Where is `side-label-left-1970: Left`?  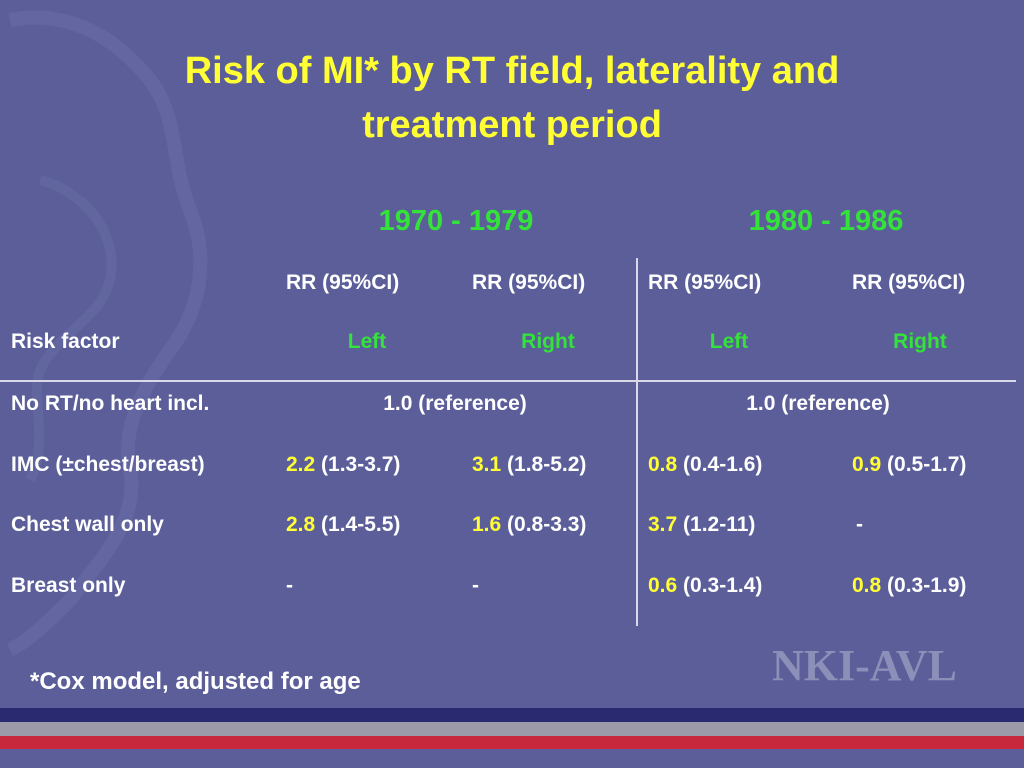 side-label-left-1970: Left is located at coordinates (367, 341).